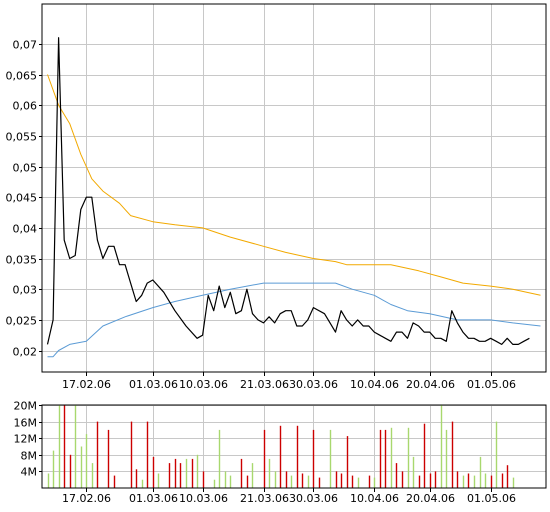 The width and height of the screenshot is (550, 512). I want to click on price-x-tick-label: 01.03.06, so click(153, 384).